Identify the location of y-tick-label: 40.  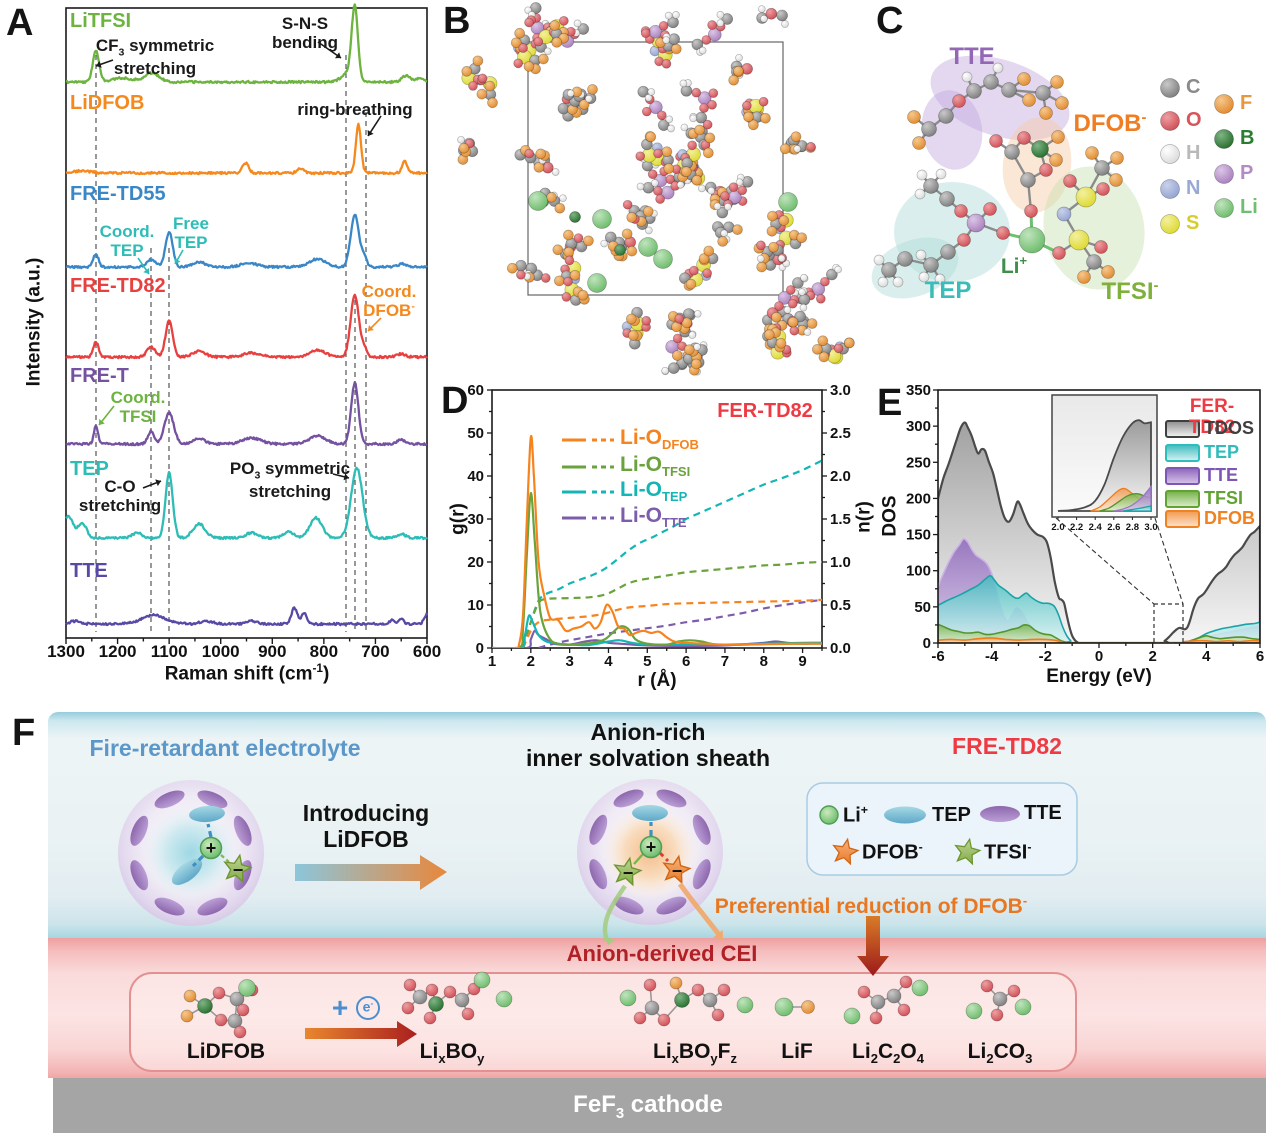
(475, 476).